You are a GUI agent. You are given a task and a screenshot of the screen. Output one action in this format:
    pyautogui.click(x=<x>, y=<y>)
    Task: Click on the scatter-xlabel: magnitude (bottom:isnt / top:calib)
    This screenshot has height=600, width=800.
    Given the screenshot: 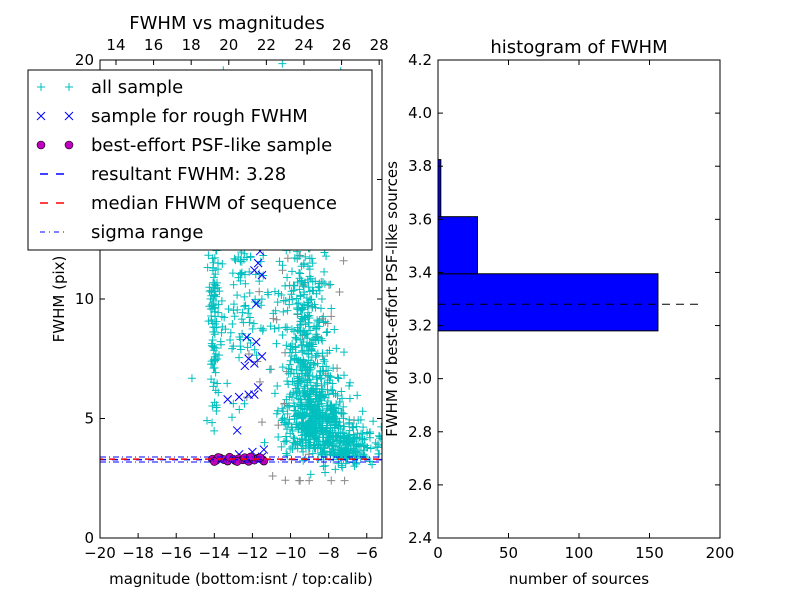 What is the action you would take?
    pyautogui.click(x=241, y=579)
    